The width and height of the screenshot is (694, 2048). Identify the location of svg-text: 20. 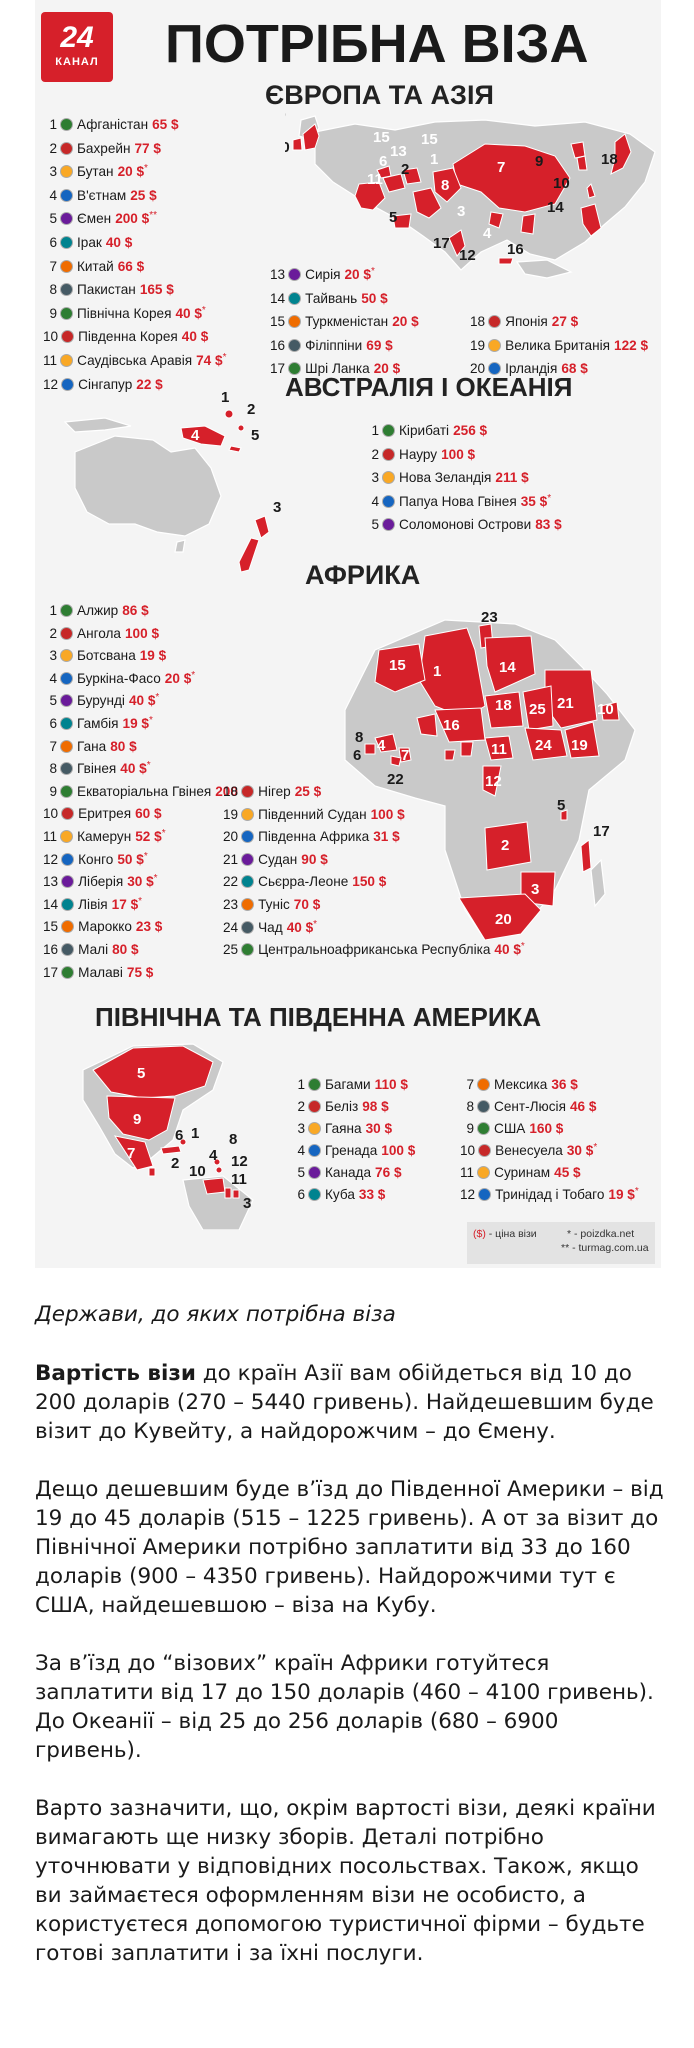
(503, 919).